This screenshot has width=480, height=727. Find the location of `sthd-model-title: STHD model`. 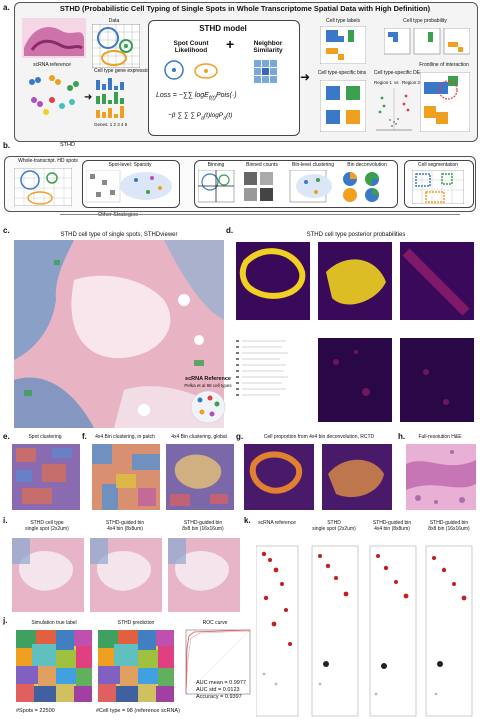

sthd-model-title: STHD model is located at coordinates (223, 28).